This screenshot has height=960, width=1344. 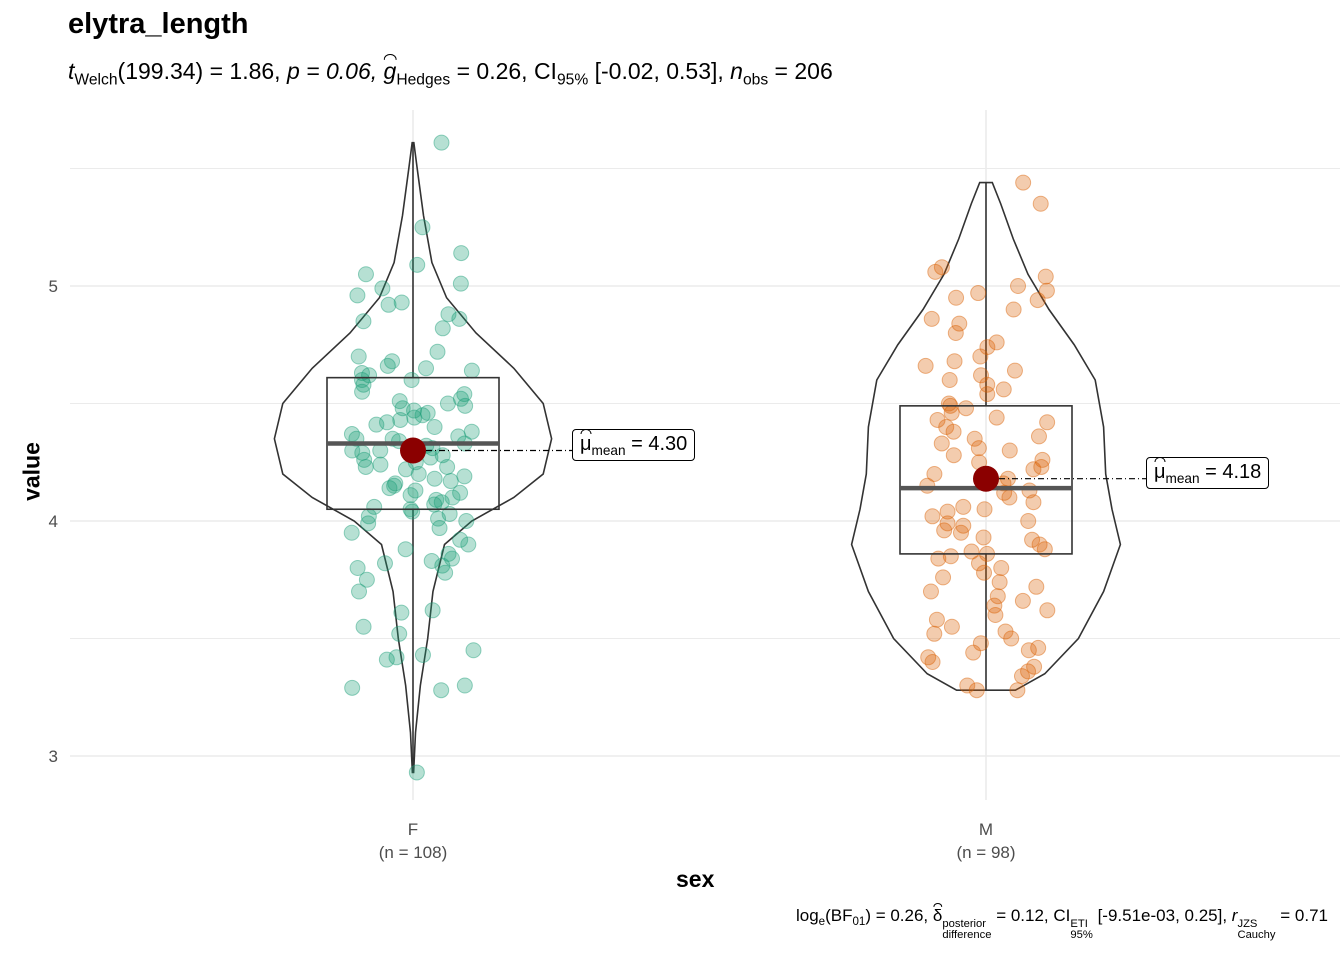 I want to click on mean-value: = 4.18, so click(x=1233, y=471).